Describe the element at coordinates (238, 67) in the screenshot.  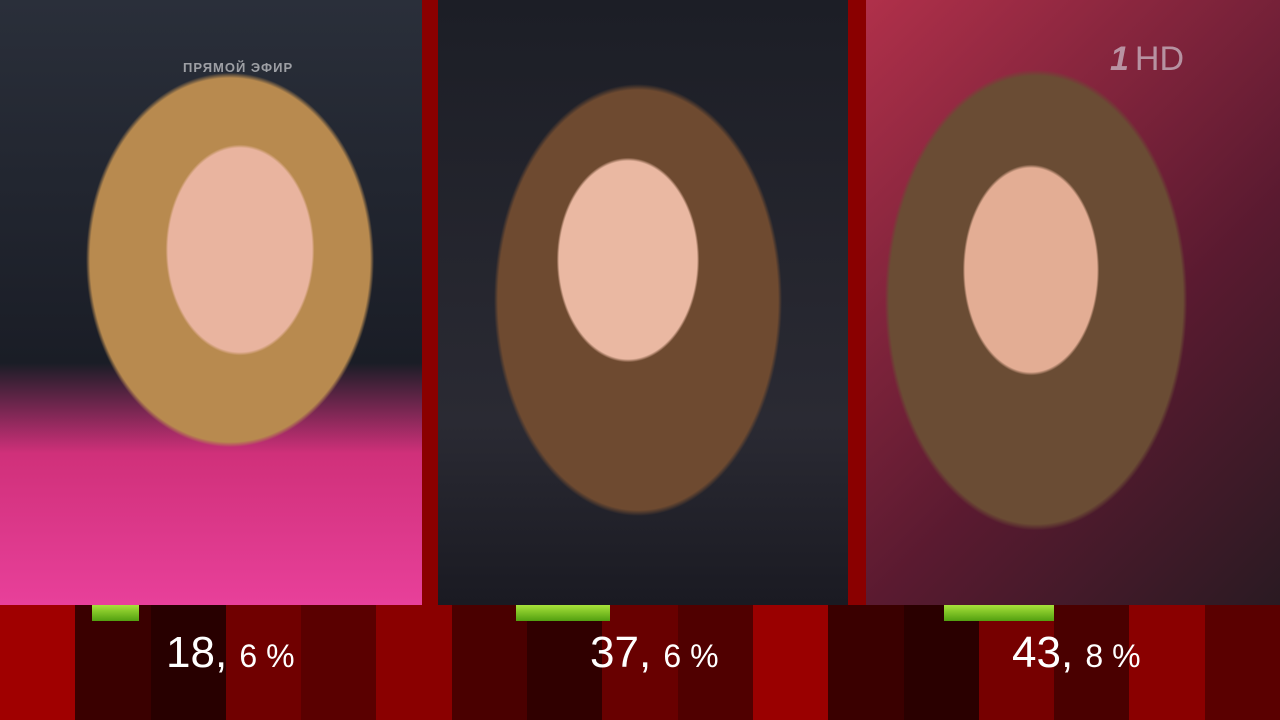
I see `live-label: ПРЯМОЙ ЭФИР` at that location.